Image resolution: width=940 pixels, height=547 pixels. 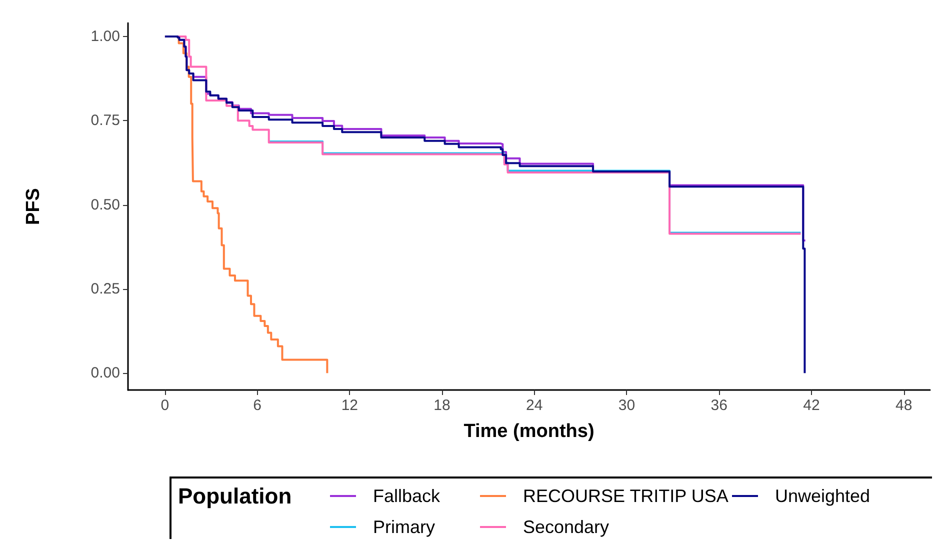 I want to click on x-tick-label: 6, so click(x=257, y=405).